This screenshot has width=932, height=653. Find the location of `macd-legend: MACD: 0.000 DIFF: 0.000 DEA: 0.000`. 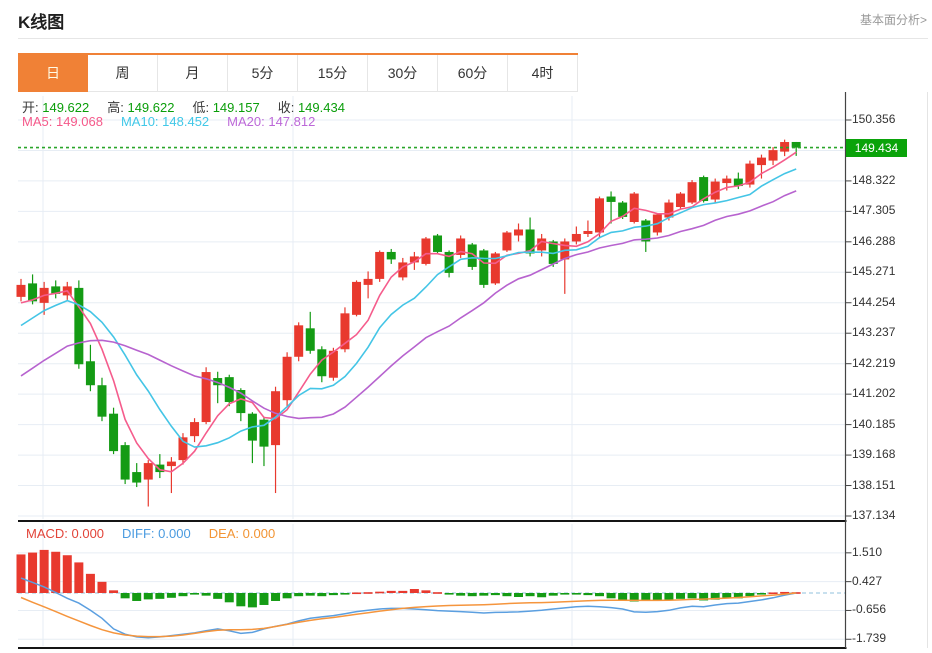

macd-legend: MACD: 0.000 DIFF: 0.000 DEA: 0.000 is located at coordinates (159, 533).